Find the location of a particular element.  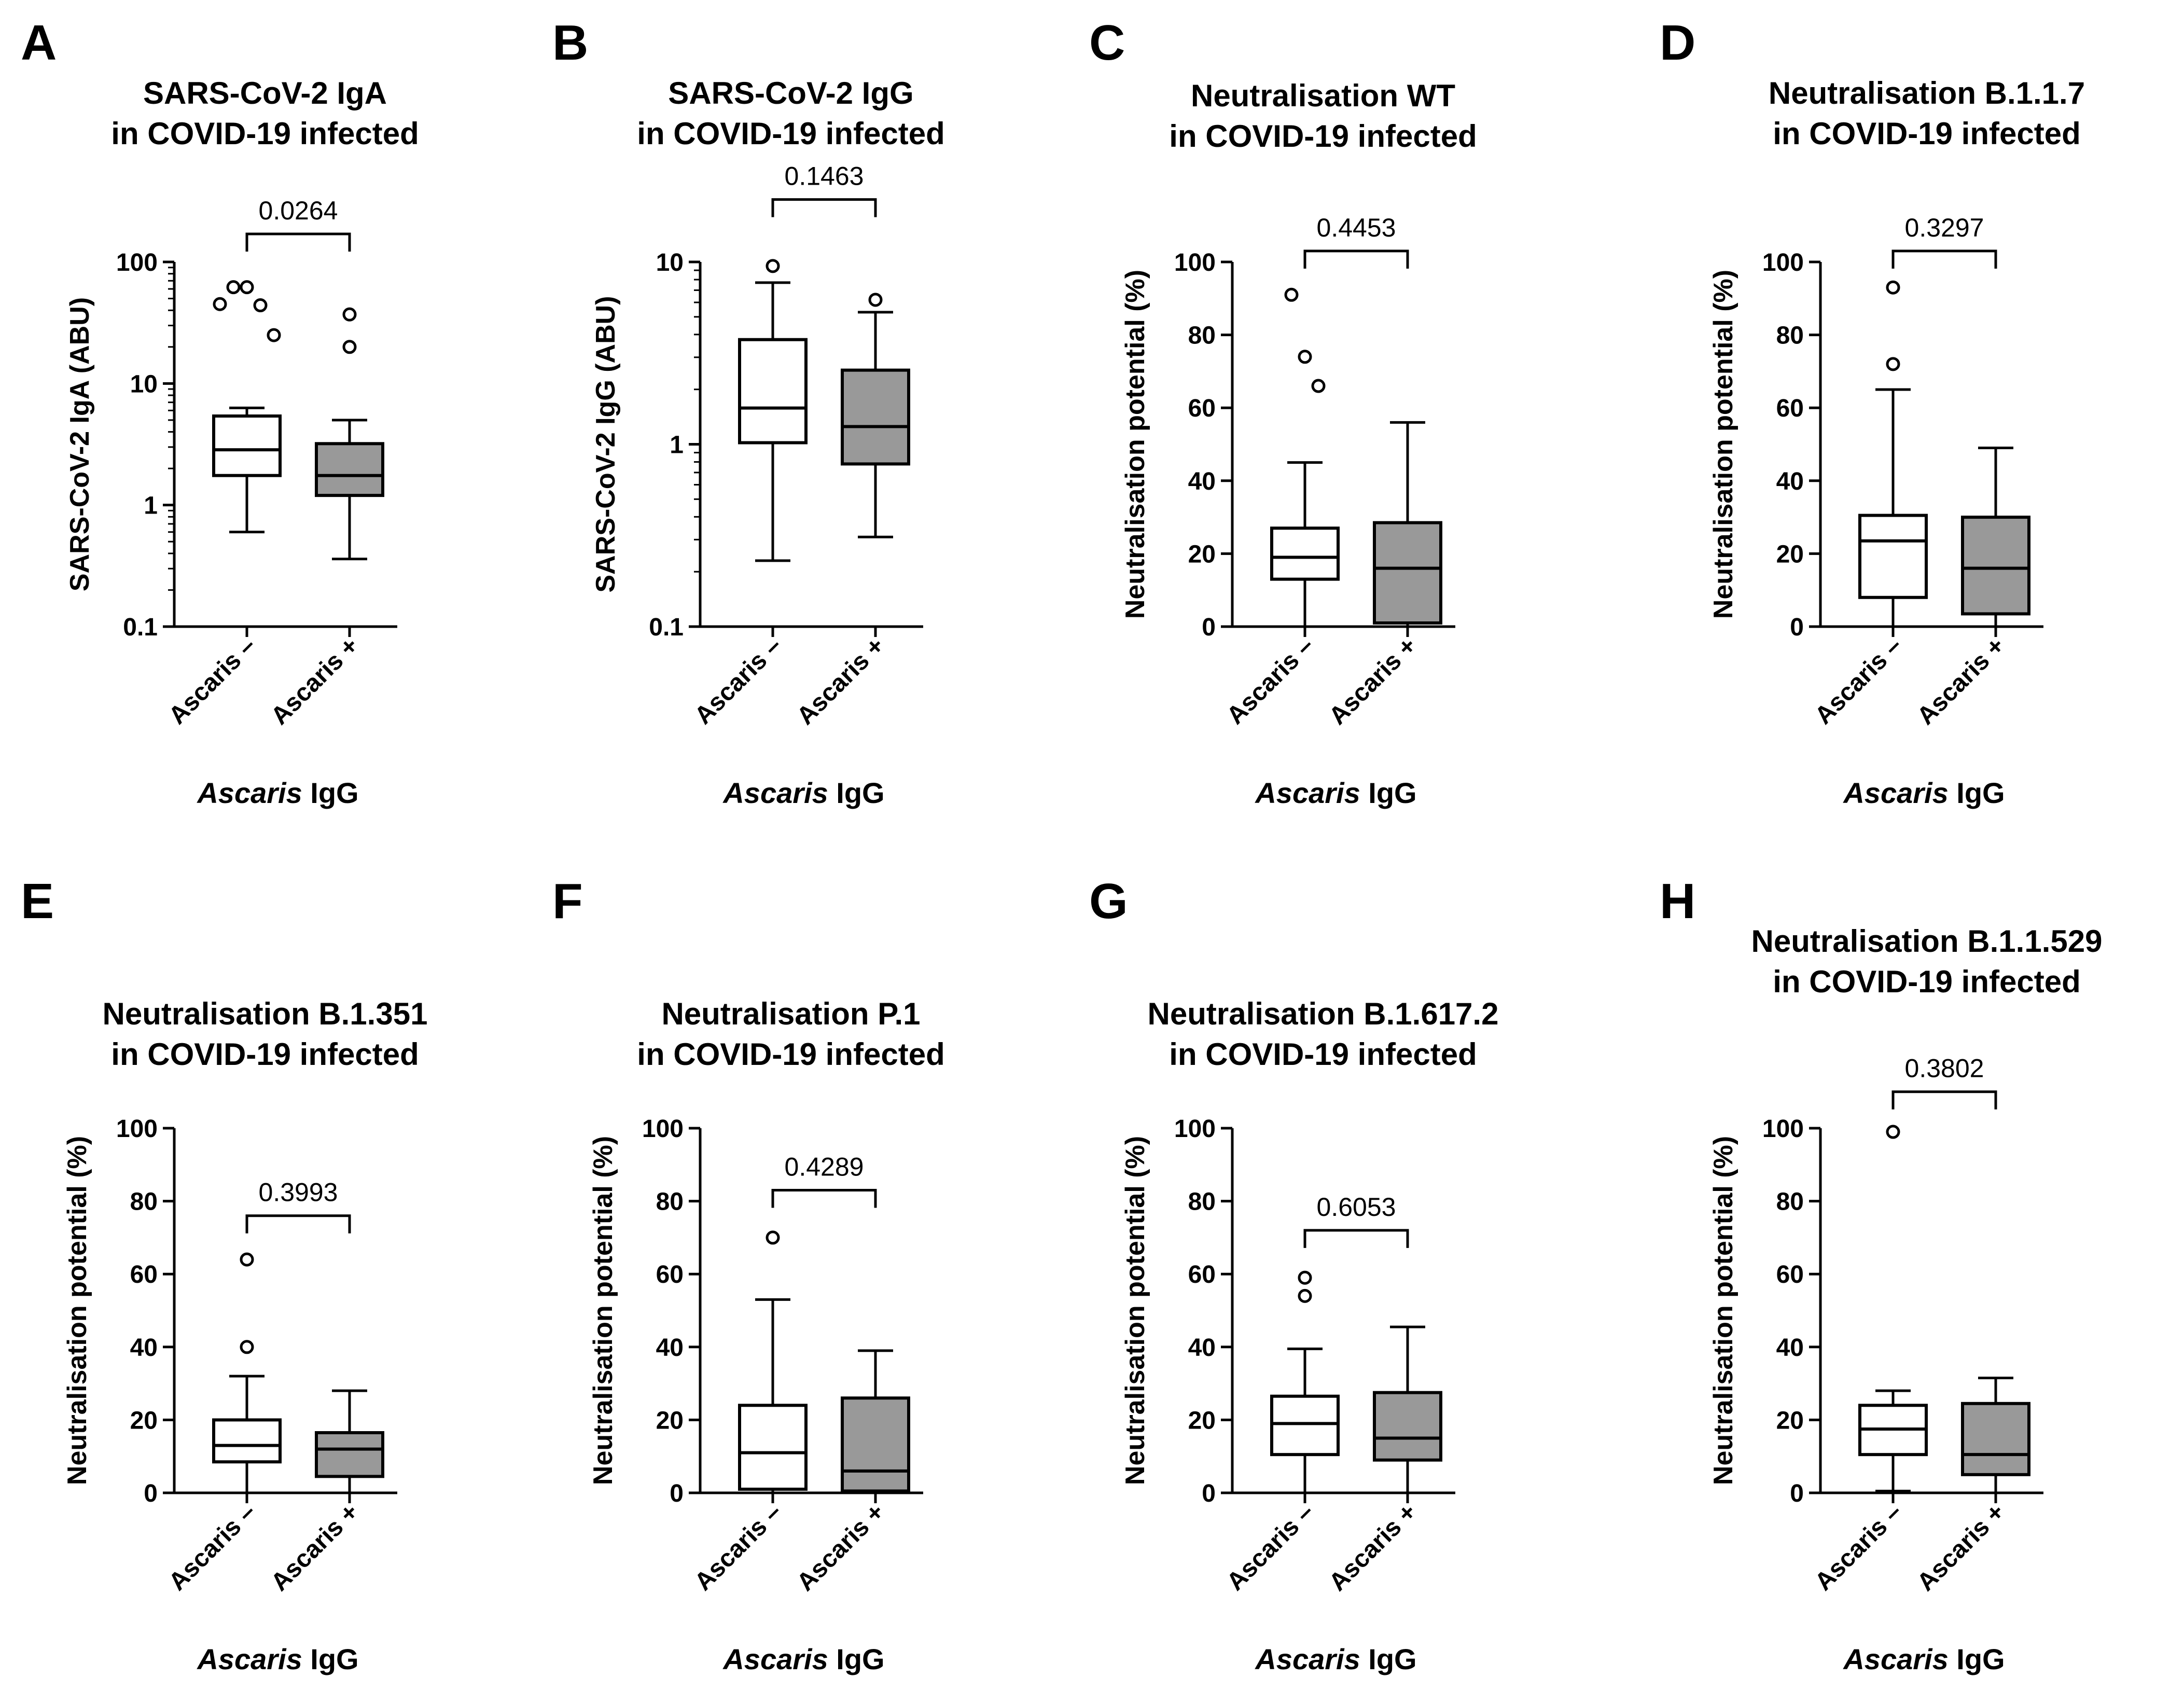

p-value-label: 0.1463 is located at coordinates (824, 176).